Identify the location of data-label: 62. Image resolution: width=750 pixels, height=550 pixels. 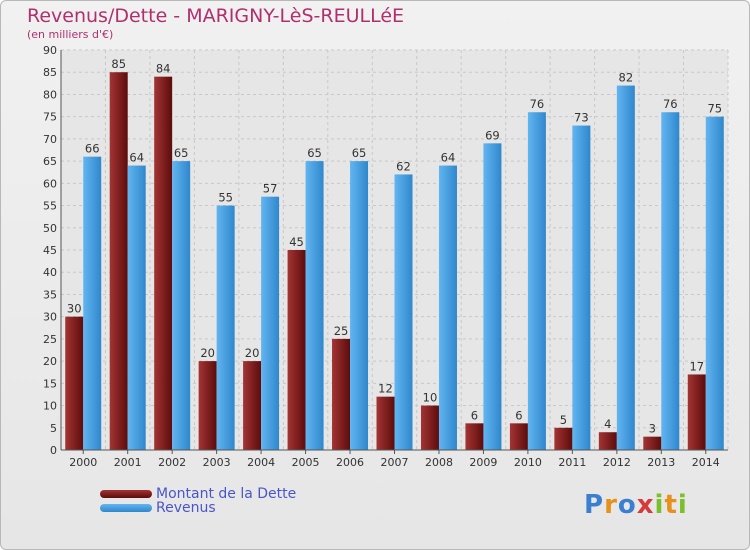
(403, 166).